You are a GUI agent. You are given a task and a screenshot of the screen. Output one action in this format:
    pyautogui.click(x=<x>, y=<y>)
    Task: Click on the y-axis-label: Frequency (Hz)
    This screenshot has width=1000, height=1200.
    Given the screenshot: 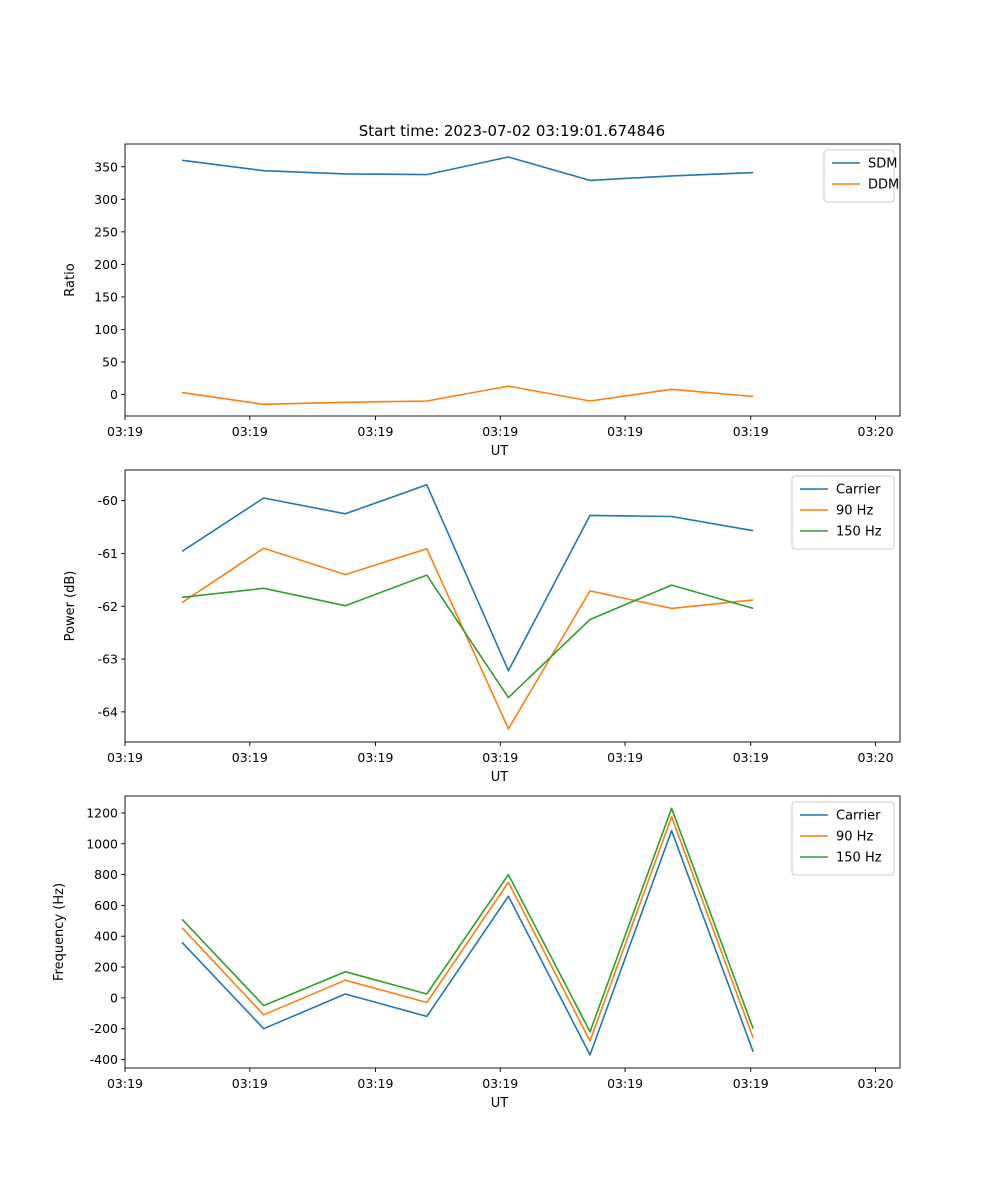 What is the action you would take?
    pyautogui.click(x=59, y=932)
    